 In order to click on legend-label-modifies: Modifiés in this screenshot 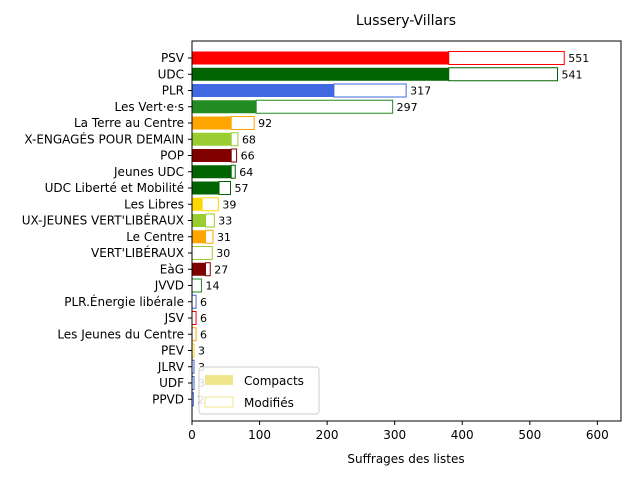, I will do `click(269, 403)`.